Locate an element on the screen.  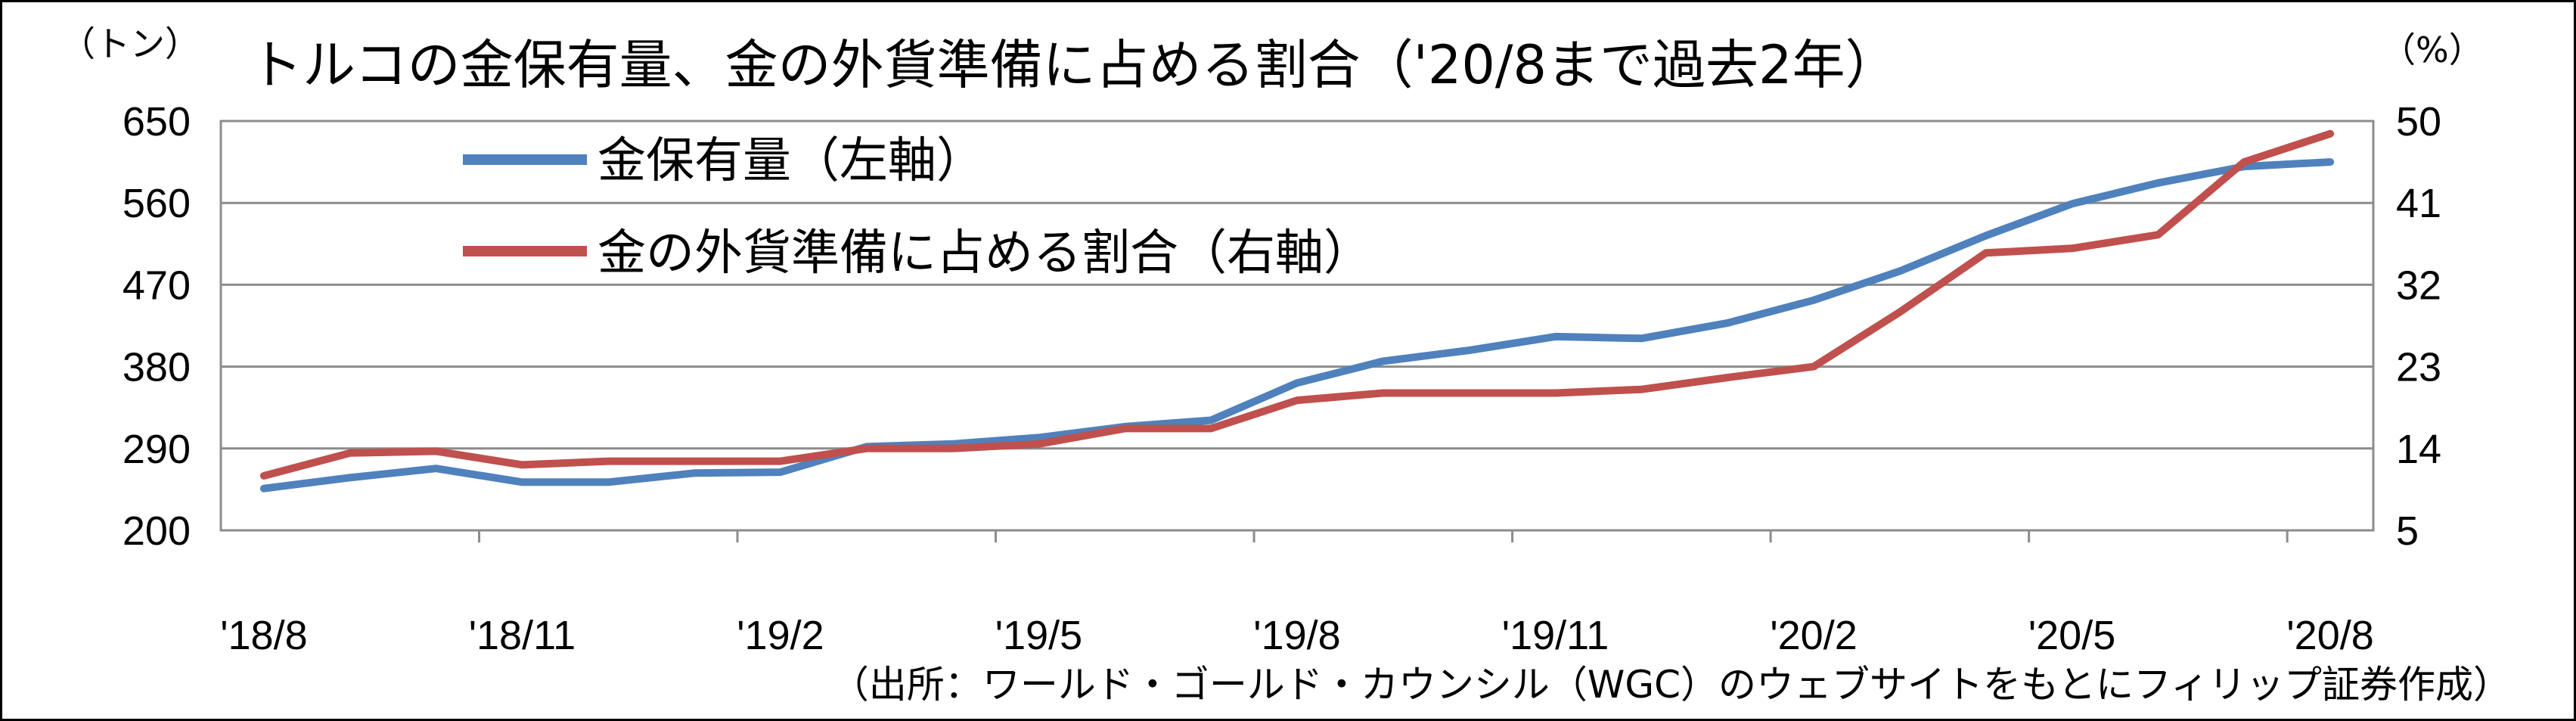
legend: 金保有量（左軸） 金の外貨準備に占める割合（右軸） is located at coordinates (917, 207).